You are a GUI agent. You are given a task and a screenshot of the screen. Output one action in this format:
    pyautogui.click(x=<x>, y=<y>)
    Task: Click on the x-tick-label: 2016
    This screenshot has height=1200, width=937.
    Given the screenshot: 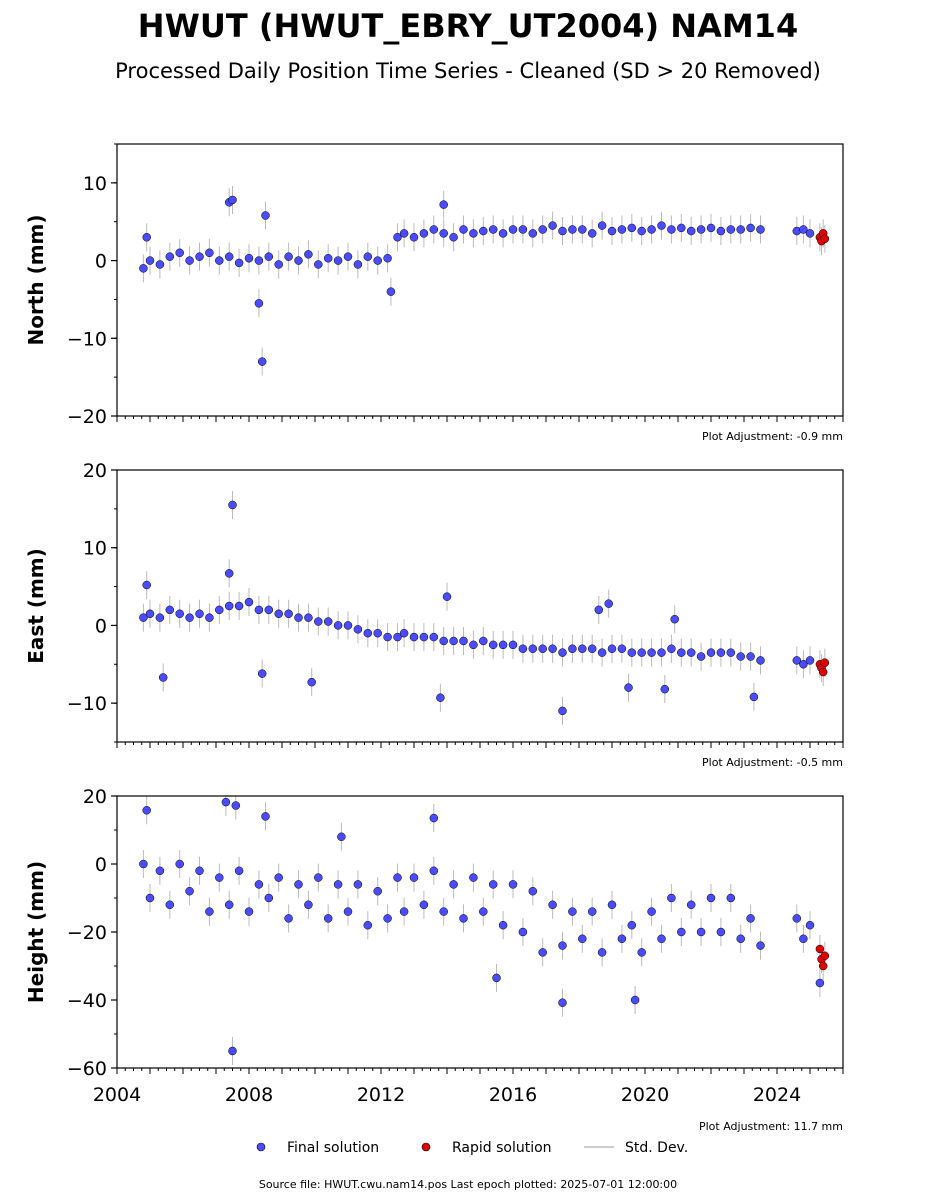 What is the action you would take?
    pyautogui.click(x=513, y=1095)
    